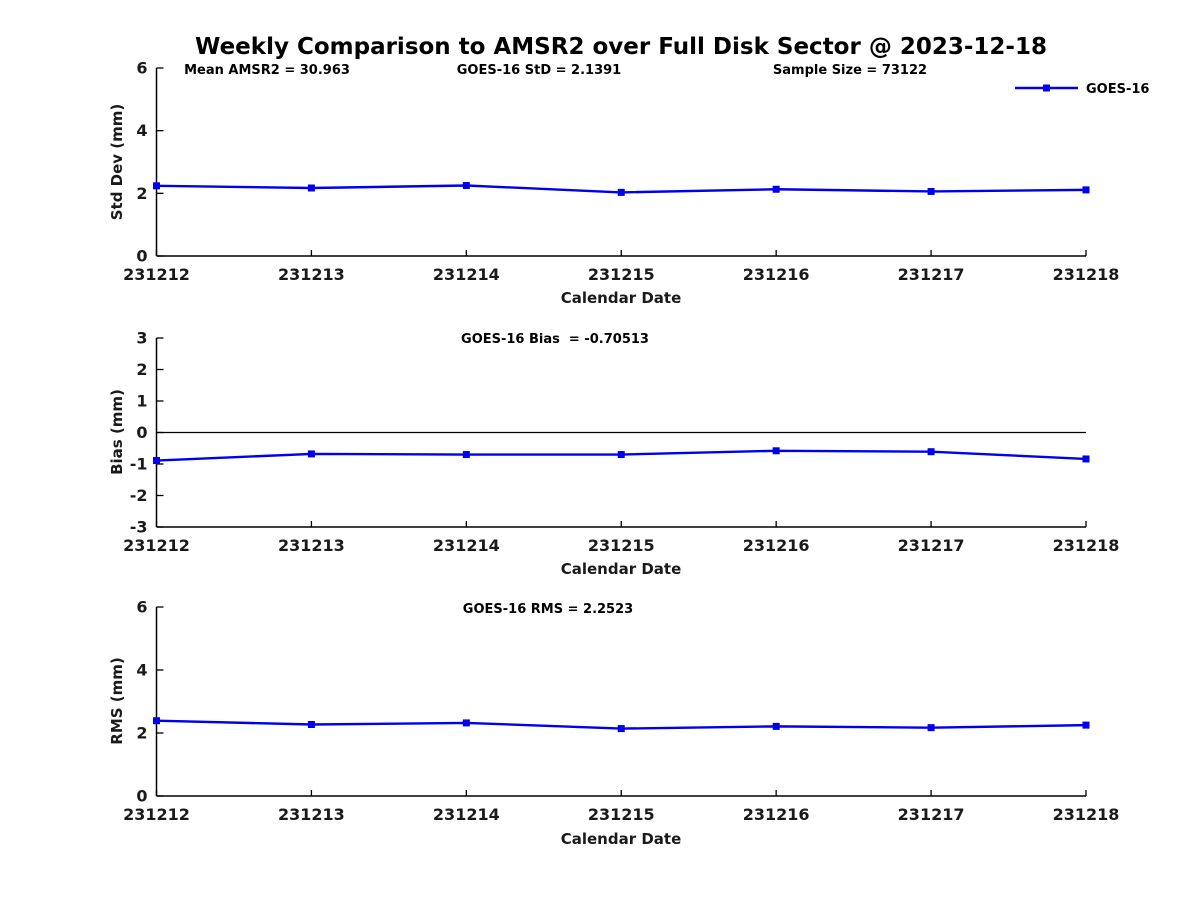 Image resolution: width=1200 pixels, height=900 pixels. What do you see at coordinates (117, 162) in the screenshot?
I see `stddev-y-axis-label: Std Dev (mm)` at bounding box center [117, 162].